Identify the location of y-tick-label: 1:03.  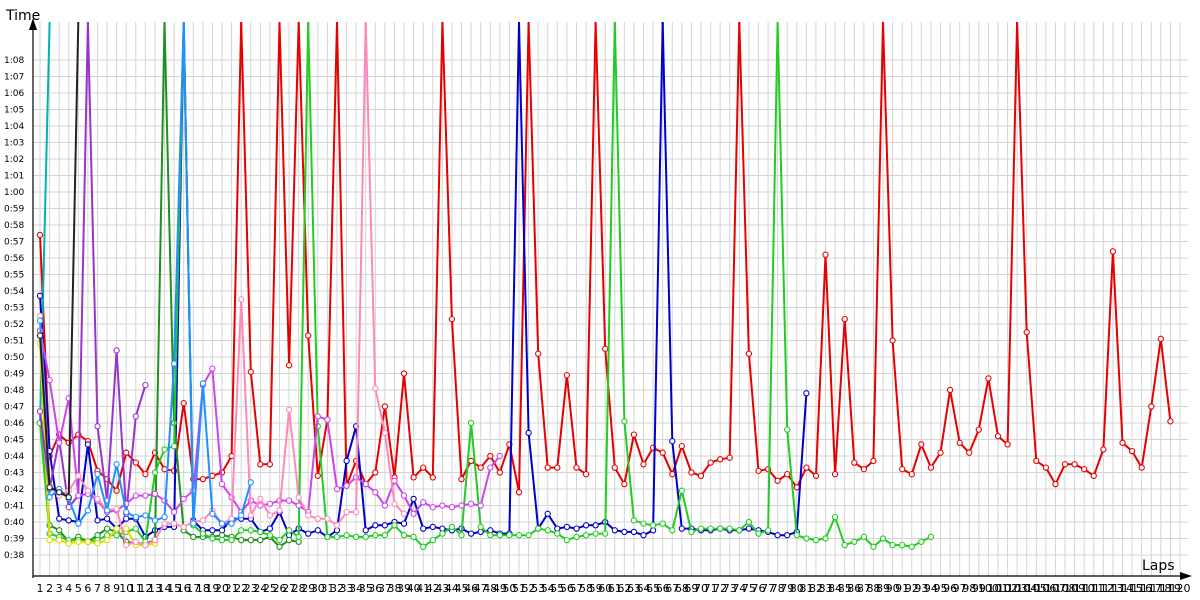
(14, 144).